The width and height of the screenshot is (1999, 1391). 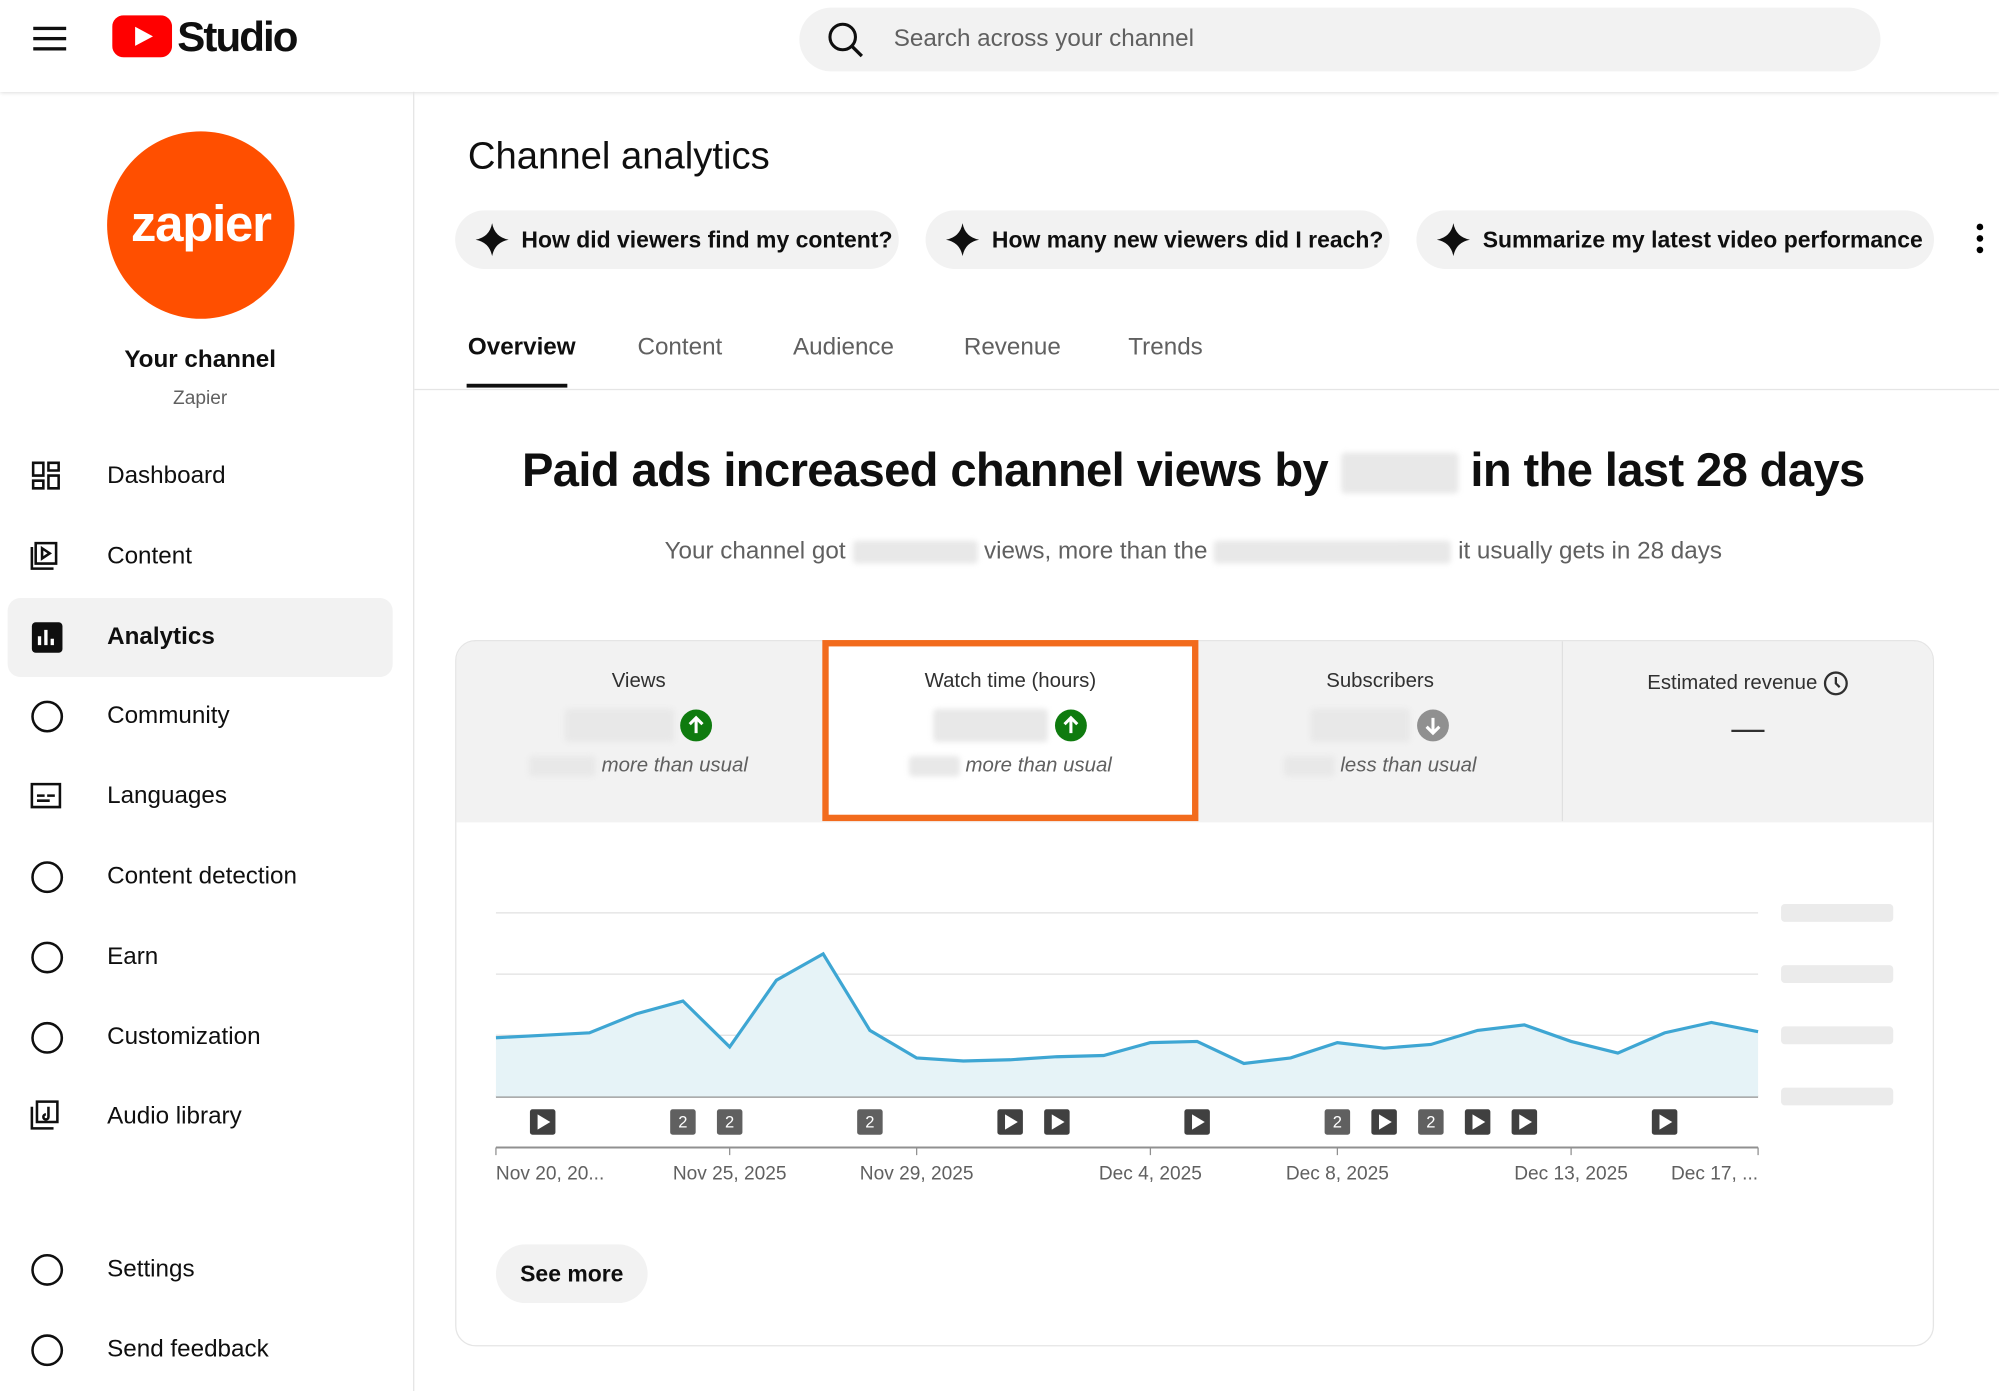 I want to click on more-button, so click(x=1980, y=238).